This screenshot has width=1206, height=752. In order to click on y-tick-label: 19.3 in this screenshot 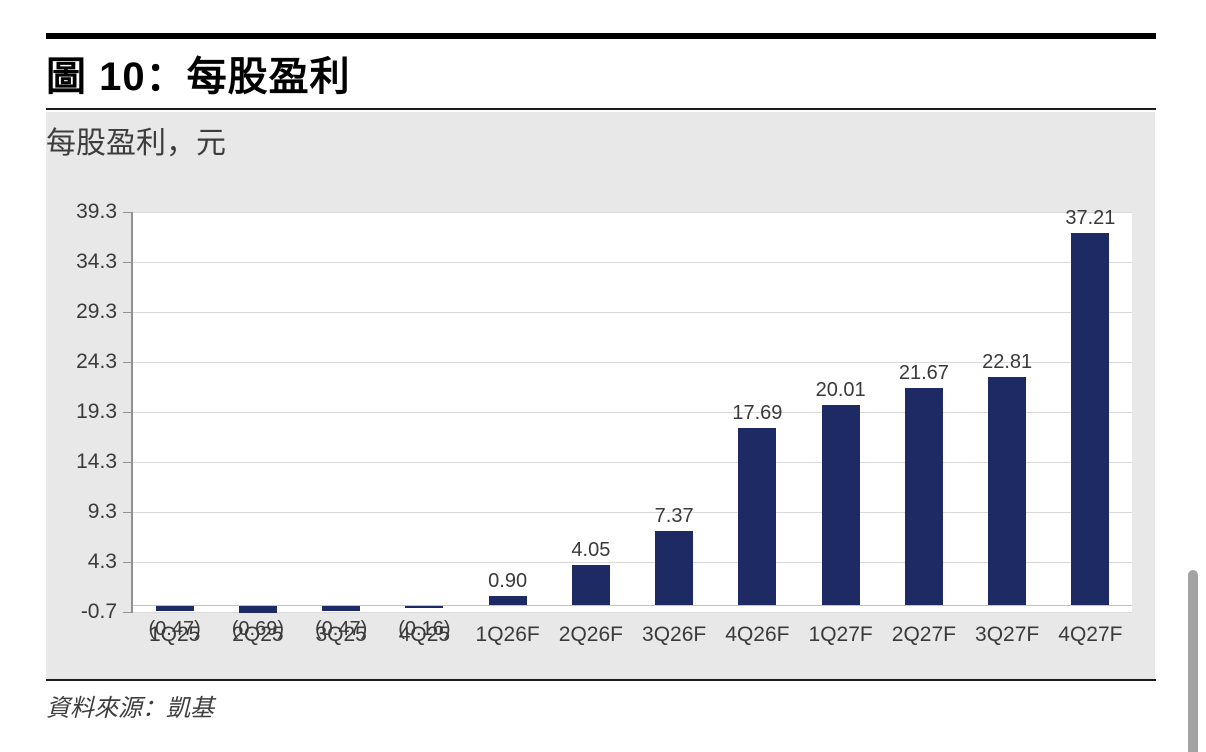, I will do `click(96, 411)`.